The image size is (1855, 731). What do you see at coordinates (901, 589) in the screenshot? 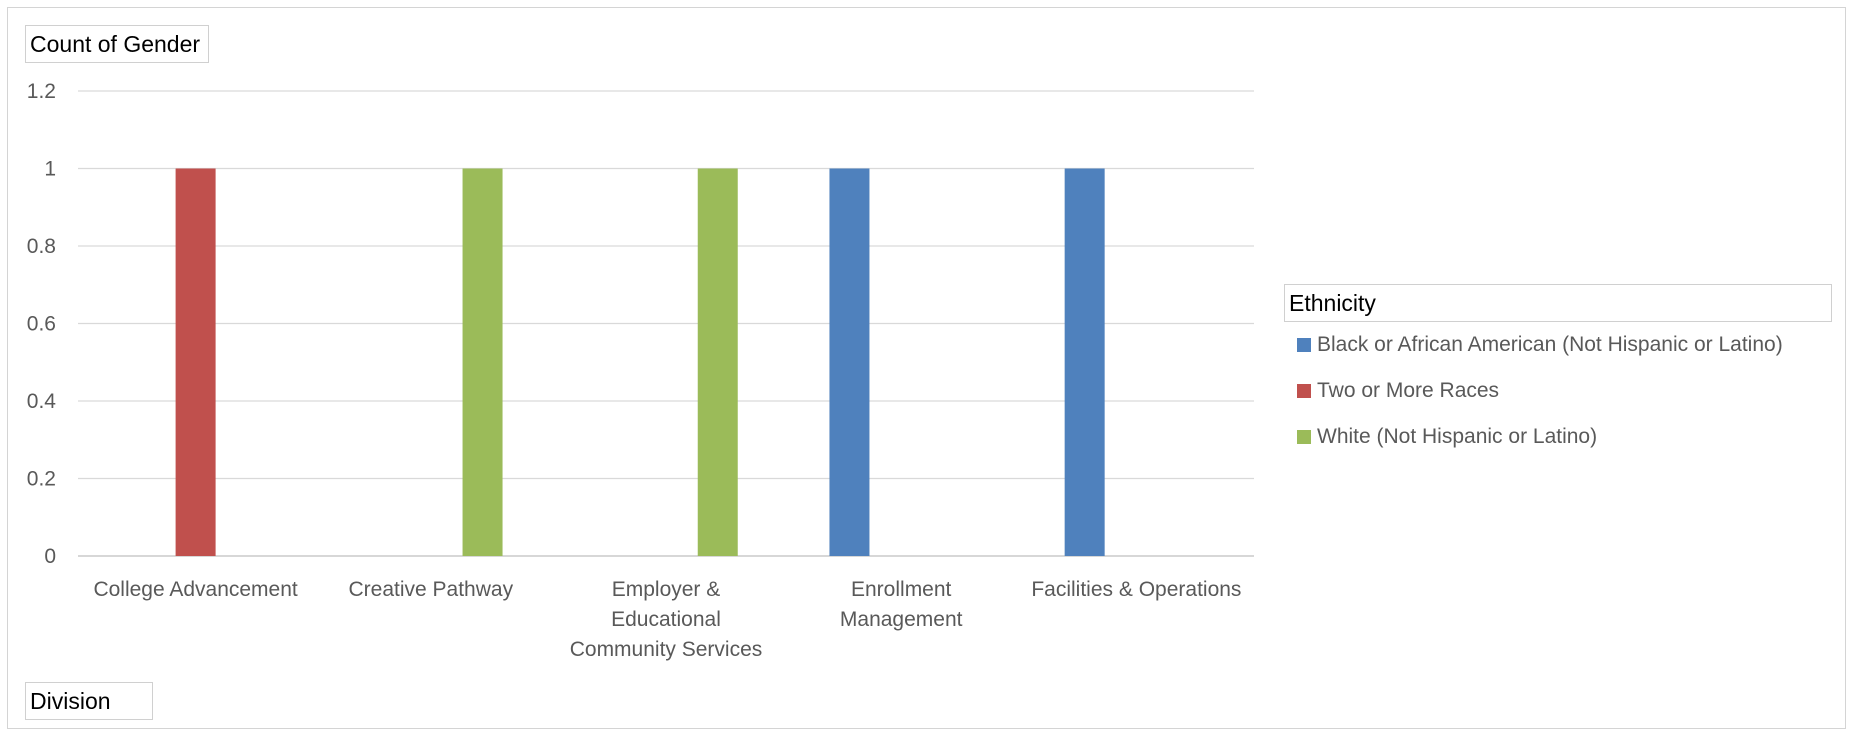
I see `x-category-label: Enrollment` at bounding box center [901, 589].